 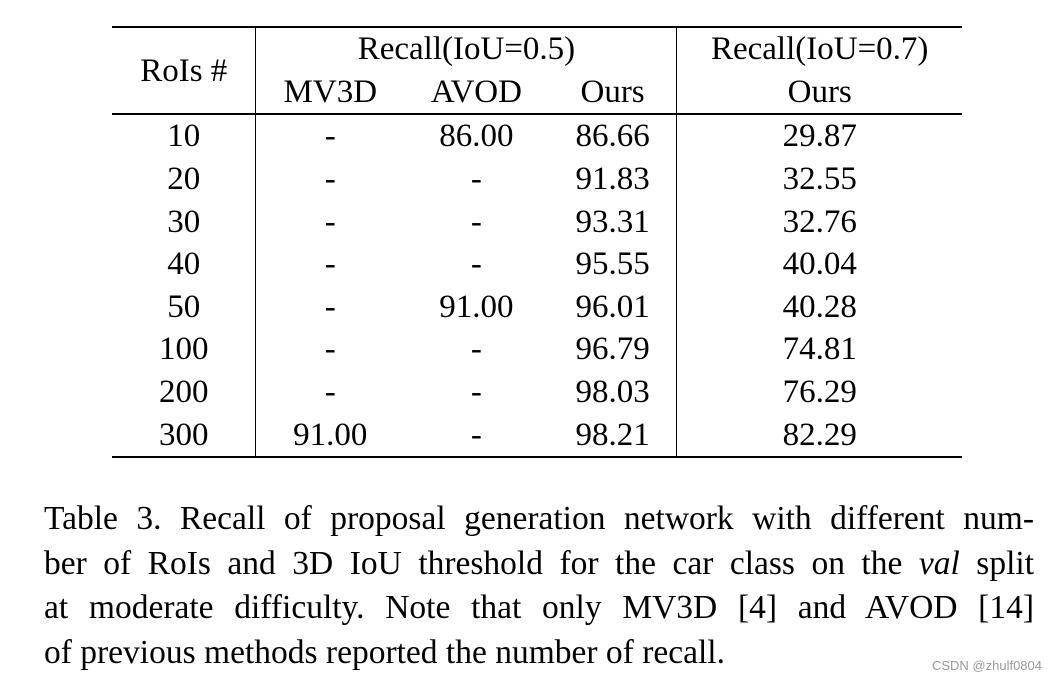 I want to click on cell-ours-05: 93.31, so click(x=613, y=221).